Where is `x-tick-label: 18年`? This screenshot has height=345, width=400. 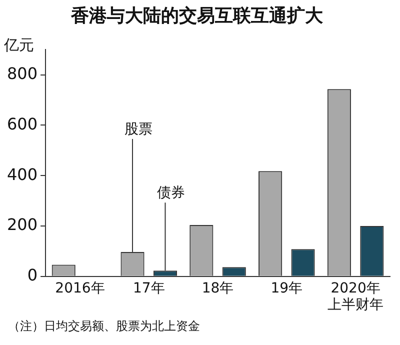
x-tick-label: 18年 is located at coordinates (218, 288).